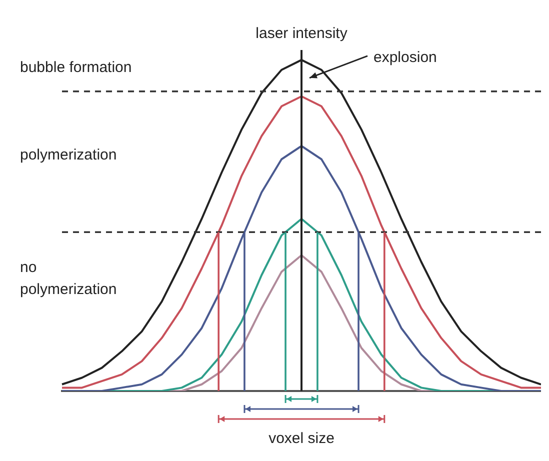  Describe the element at coordinates (68, 155) in the screenshot. I see `annotation: polymerization` at that location.